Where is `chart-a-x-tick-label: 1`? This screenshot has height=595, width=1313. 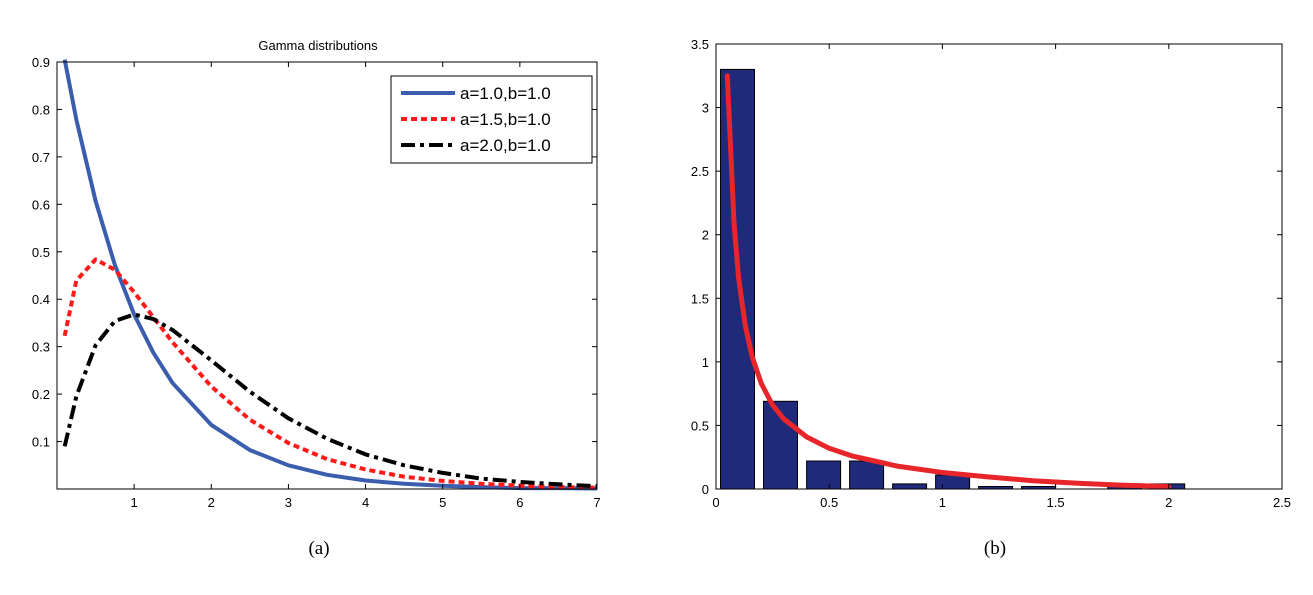 chart-a-x-tick-label: 1 is located at coordinates (134, 502).